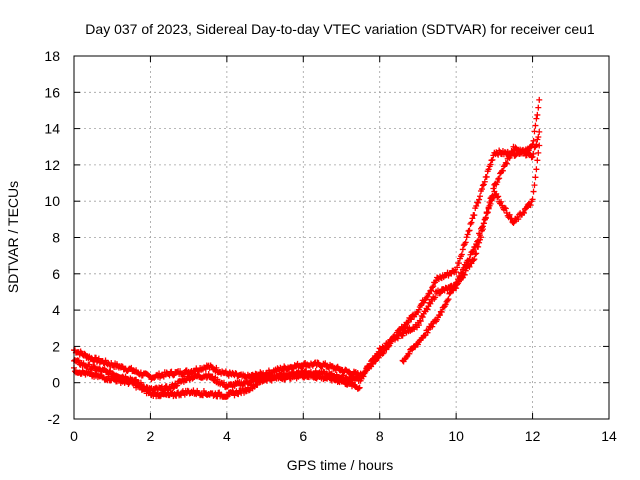 This screenshot has width=640, height=480. Describe the element at coordinates (56, 310) in the screenshot. I see `y-tick-label: 4` at that location.